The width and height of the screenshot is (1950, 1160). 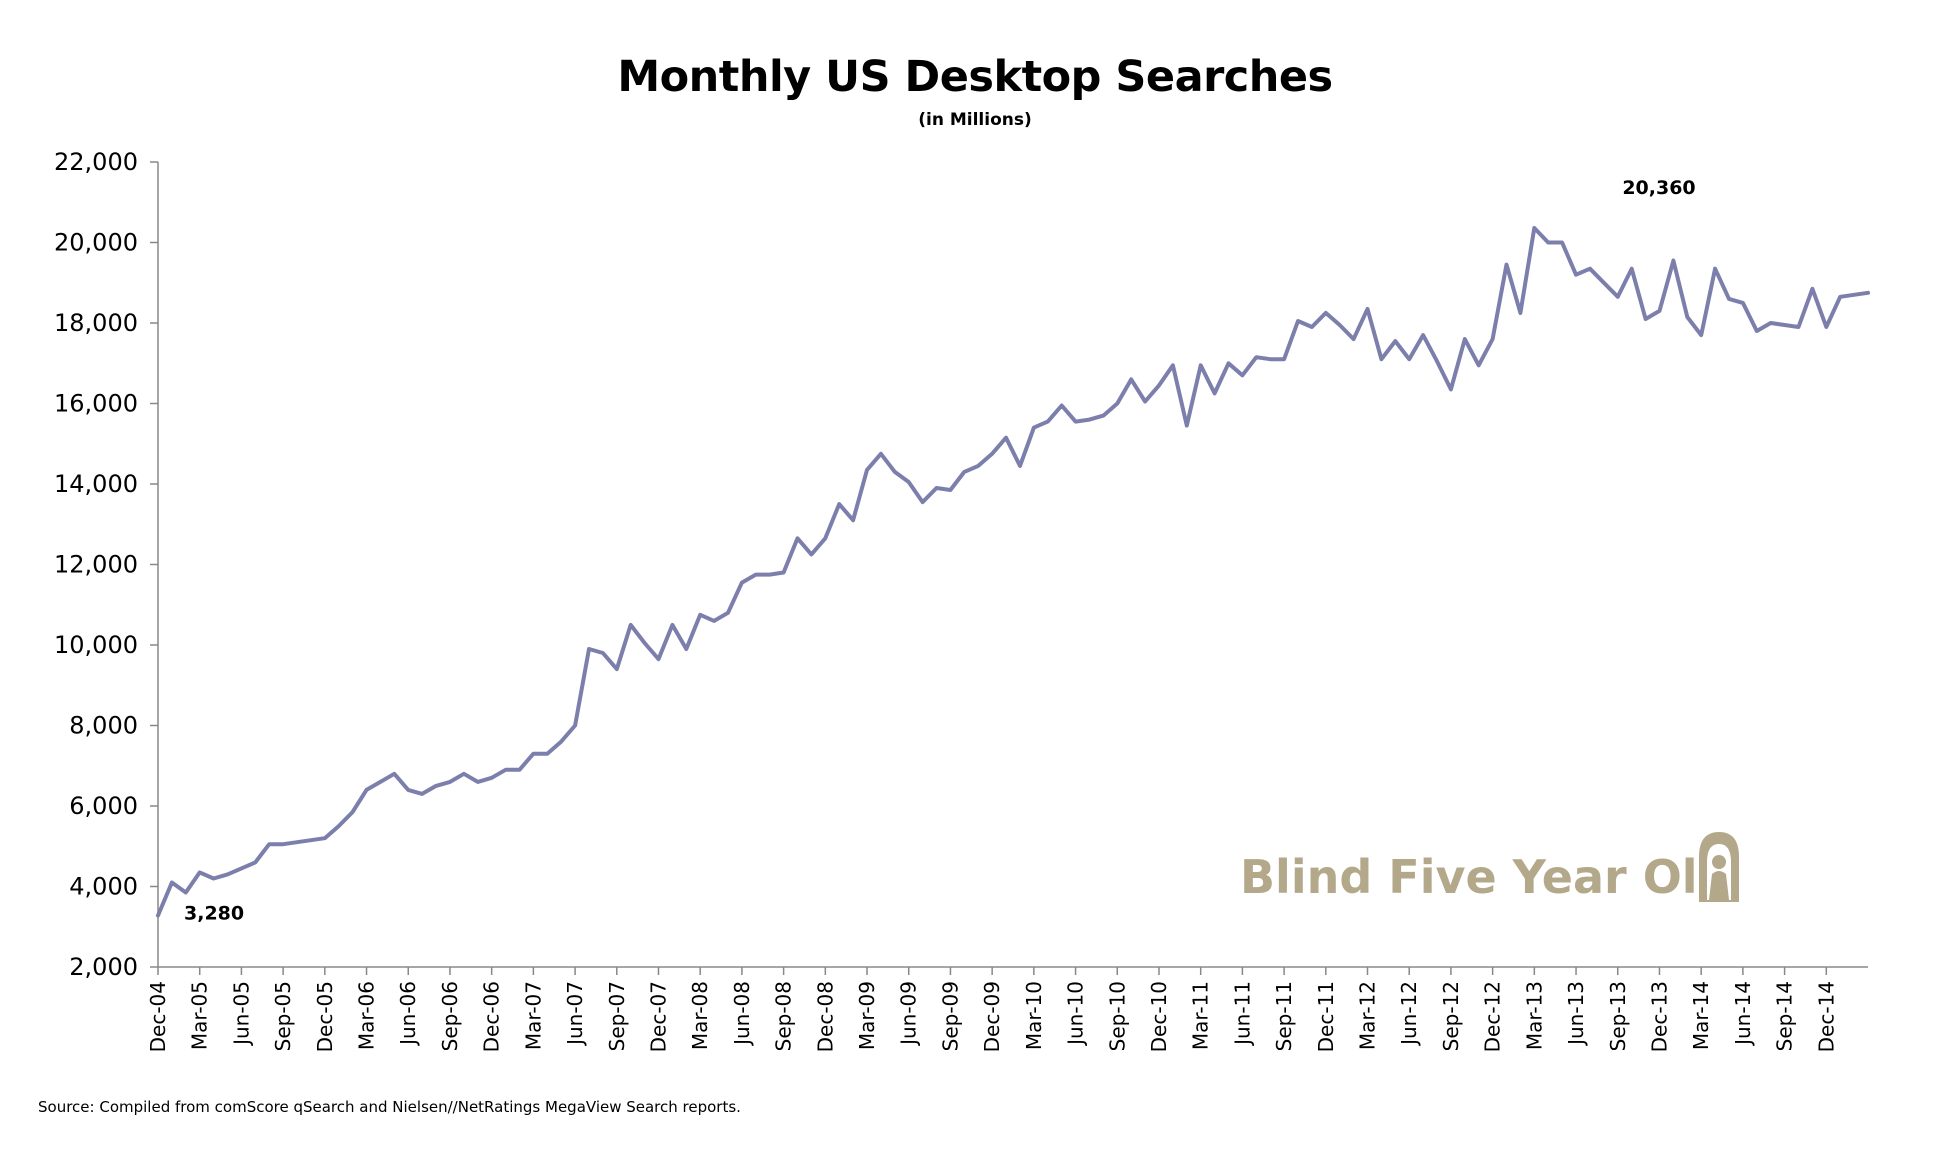 What do you see at coordinates (909, 1014) in the screenshot?
I see `x-tick-label: Jun-09` at bounding box center [909, 1014].